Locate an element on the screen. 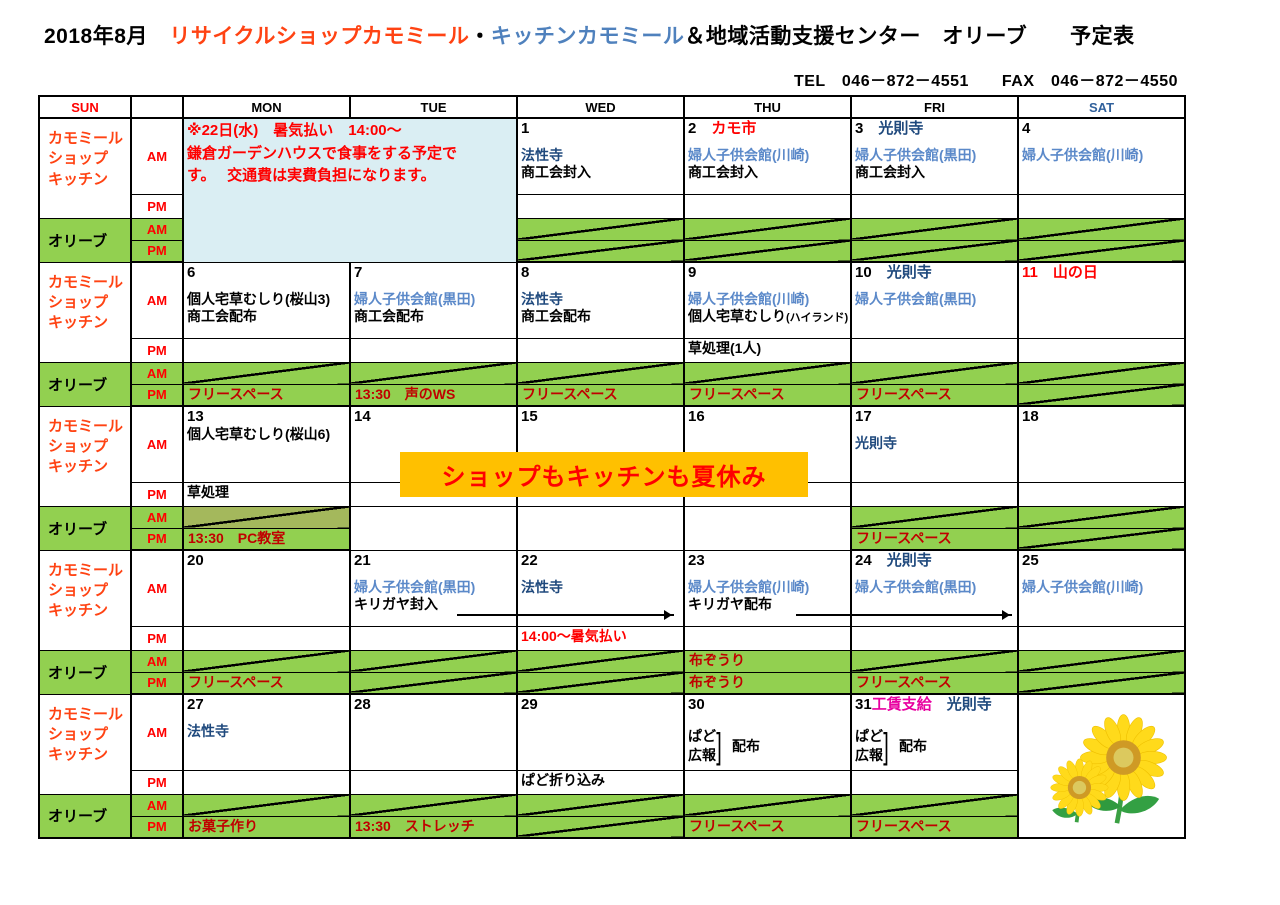  cell-text: 20 is located at coordinates (195, 560).